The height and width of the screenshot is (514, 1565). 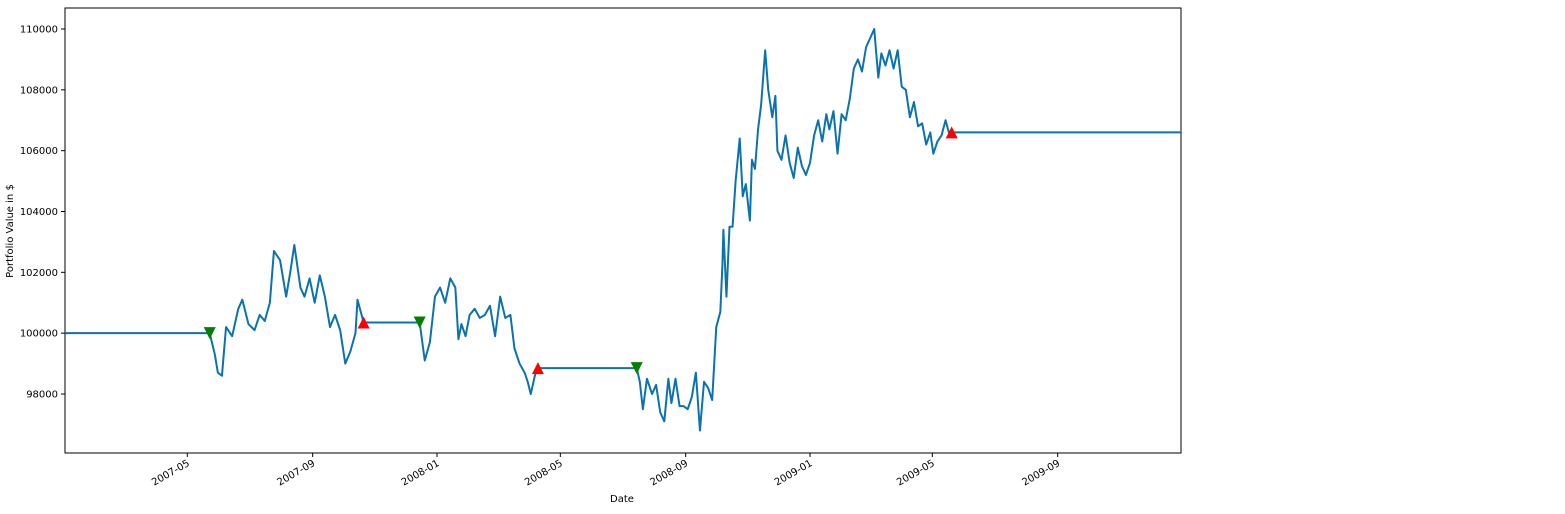 I want to click on y-tick-label: 108000, so click(x=39, y=90).